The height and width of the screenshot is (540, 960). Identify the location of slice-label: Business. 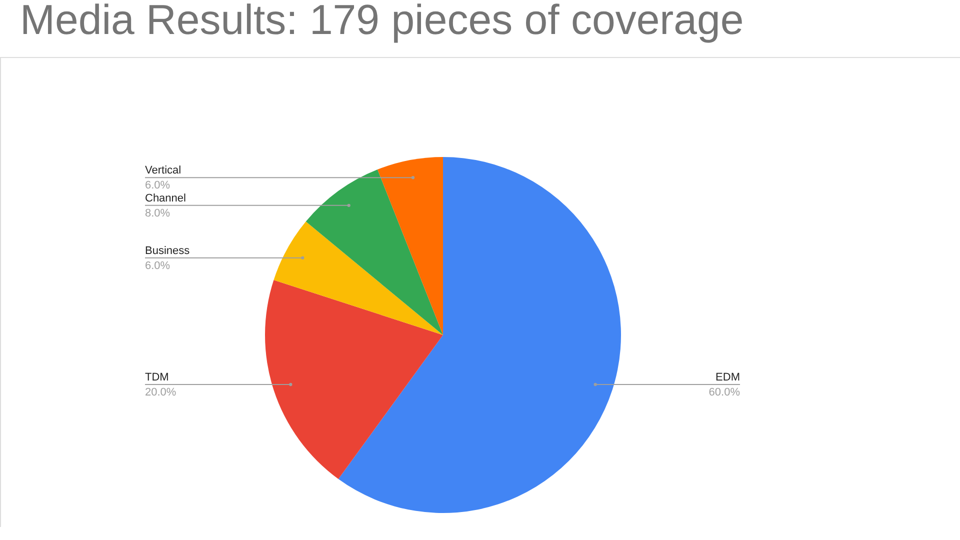
(167, 250).